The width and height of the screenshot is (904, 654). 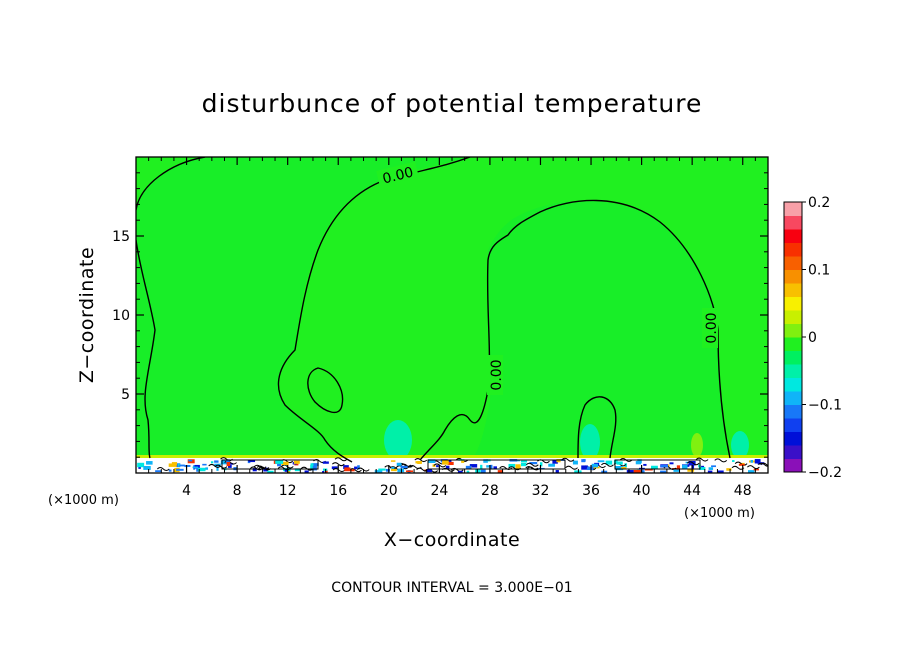 I want to click on y-tick-label: 10, so click(x=121, y=316).